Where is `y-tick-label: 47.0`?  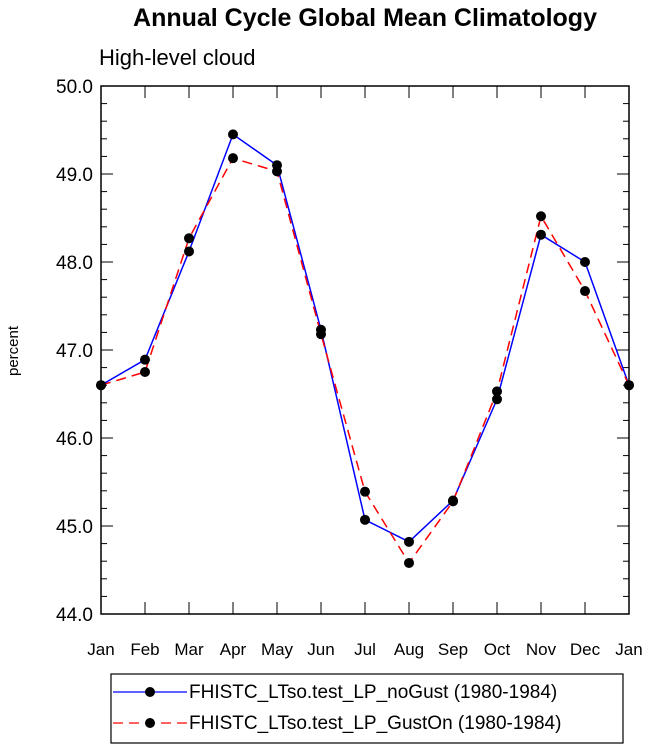 y-tick-label: 47.0 is located at coordinates (74, 351).